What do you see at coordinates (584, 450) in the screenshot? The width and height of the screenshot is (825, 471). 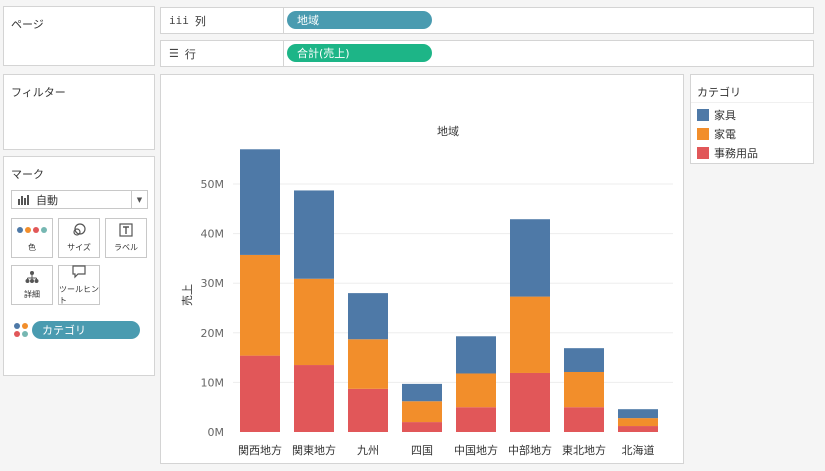 I see `x-tick-label: 東北地方` at bounding box center [584, 450].